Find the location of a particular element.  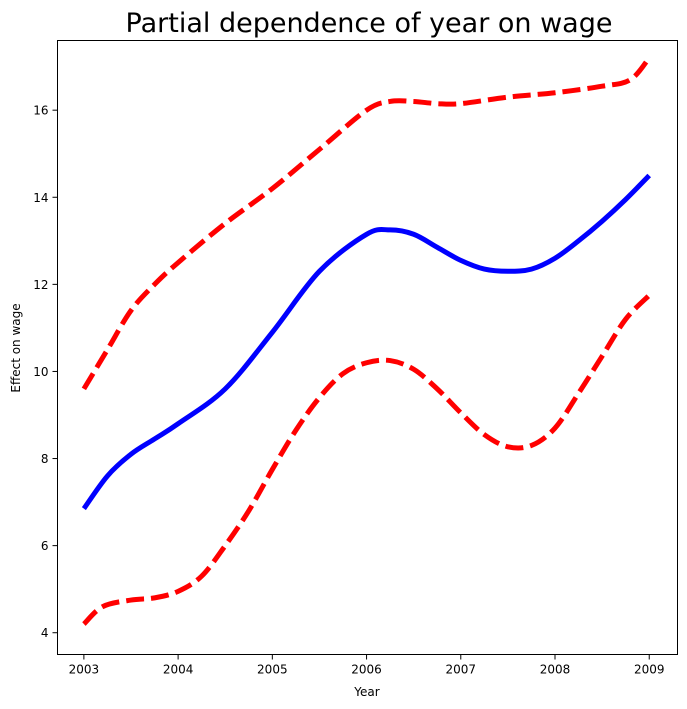

x-tick-label: 2003 is located at coordinates (84, 670).